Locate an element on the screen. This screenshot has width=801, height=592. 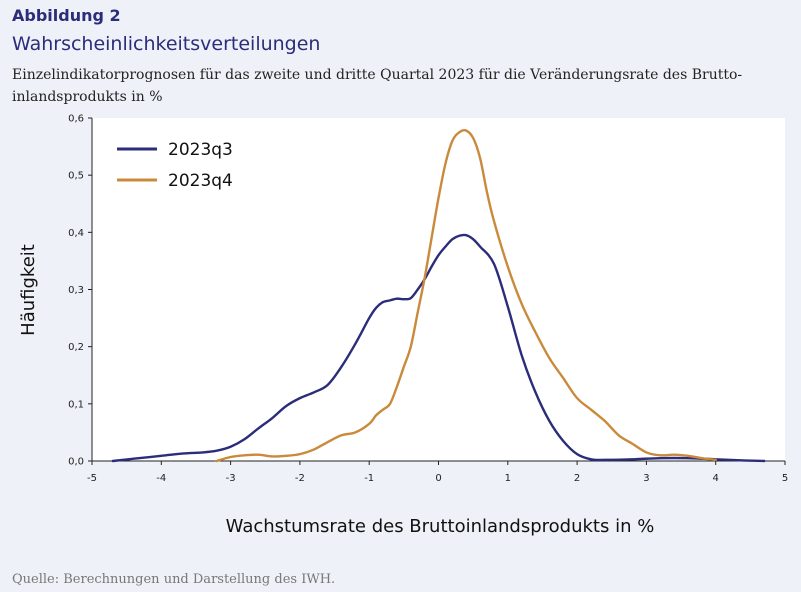
x-tick-label: -2 is located at coordinates (300, 478).